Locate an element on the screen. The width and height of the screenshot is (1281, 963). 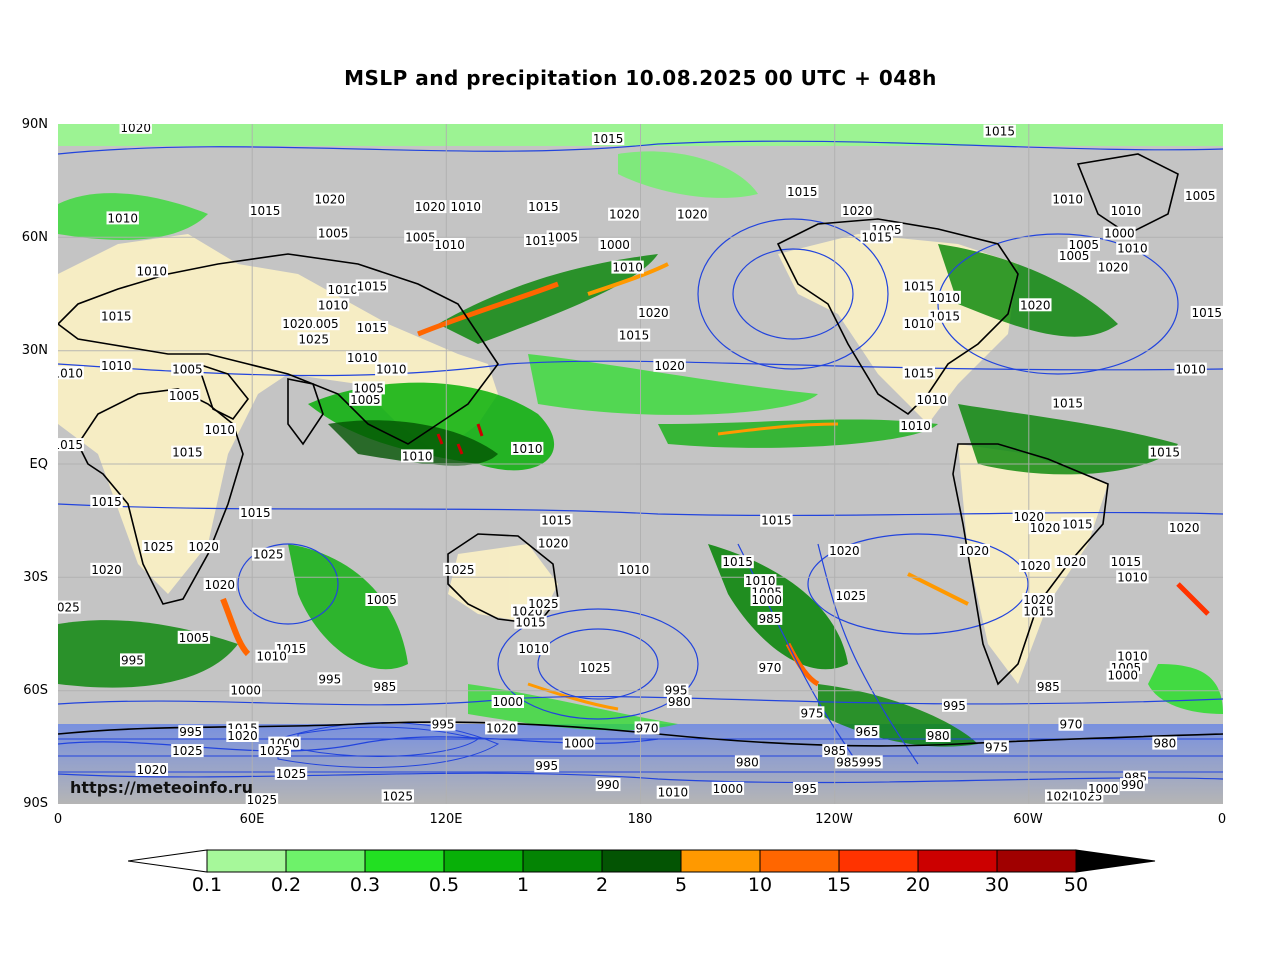
isobar-label-text: 985 is located at coordinates (834, 751).